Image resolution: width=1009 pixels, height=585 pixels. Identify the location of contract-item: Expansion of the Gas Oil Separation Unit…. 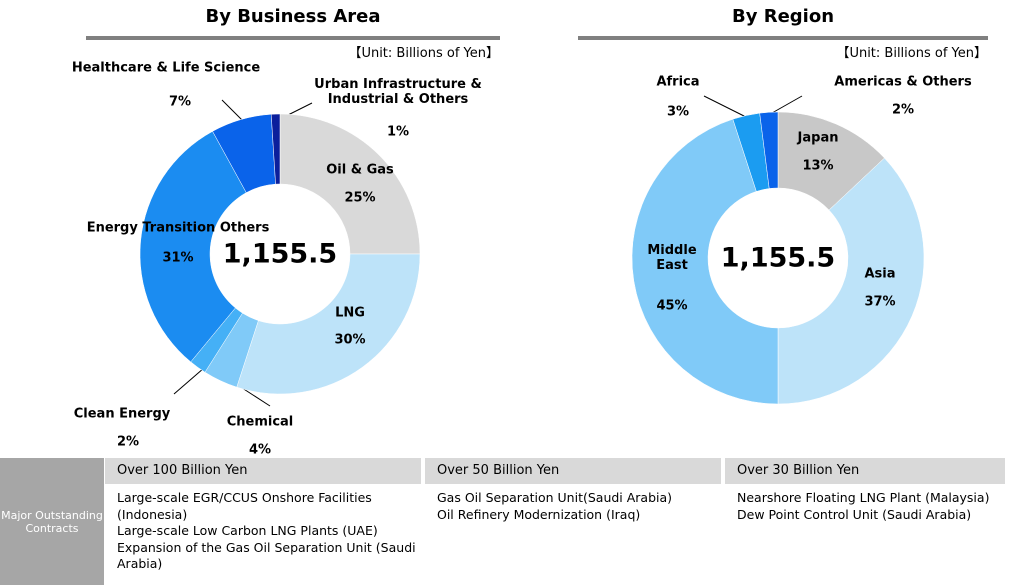
(266, 555).